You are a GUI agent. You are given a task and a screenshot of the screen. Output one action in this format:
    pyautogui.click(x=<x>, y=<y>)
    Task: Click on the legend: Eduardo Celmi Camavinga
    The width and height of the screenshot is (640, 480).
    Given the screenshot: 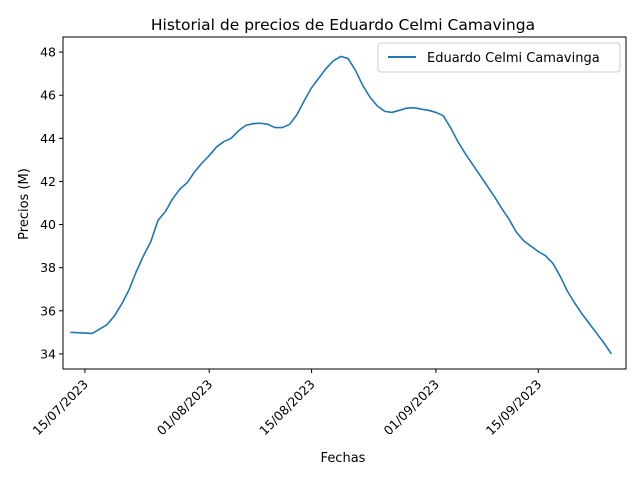 What is the action you would take?
    pyautogui.click(x=499, y=57)
    